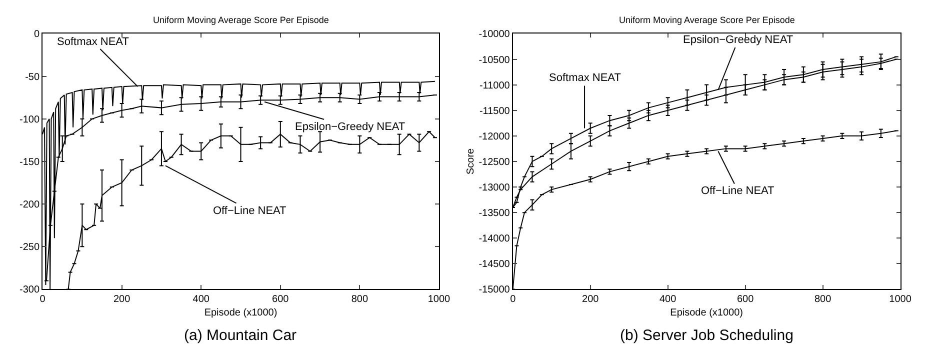 Image resolution: width=932 pixels, height=360 pixels. Describe the element at coordinates (30, 290) in the screenshot. I see `y-tick-label: -300` at that location.